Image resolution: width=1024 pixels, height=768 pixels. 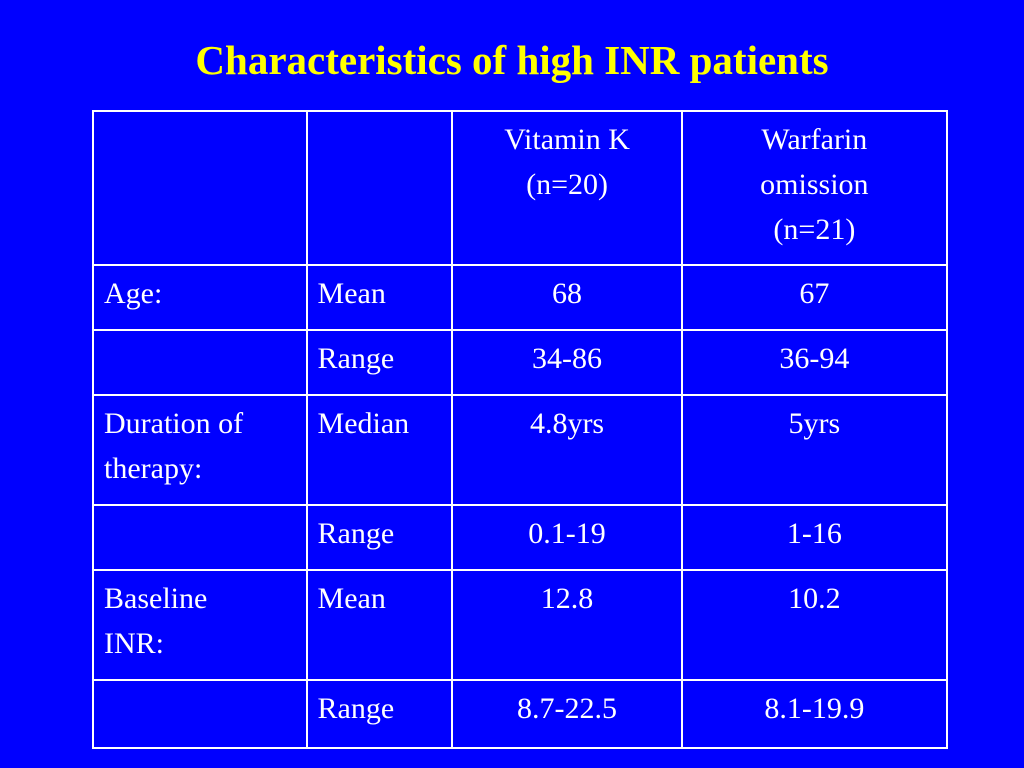 I want to click on header-cell-warfarin-omission: Warfarin omission (n=21), so click(x=814, y=188).